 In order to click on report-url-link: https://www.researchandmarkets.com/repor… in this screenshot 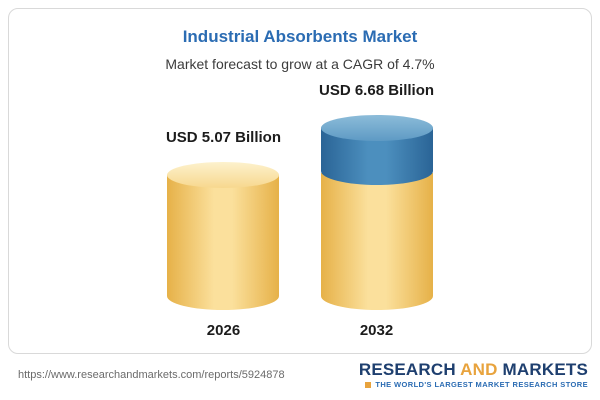, I will do `click(151, 375)`.